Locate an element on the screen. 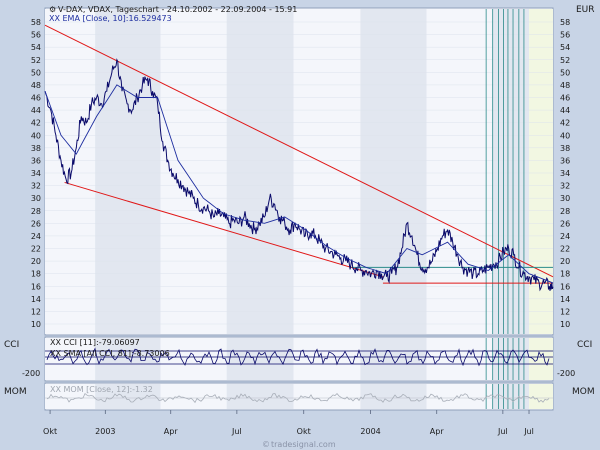  mom-legend: XX MOM [Close, 12]:-1.32 is located at coordinates (101, 389).